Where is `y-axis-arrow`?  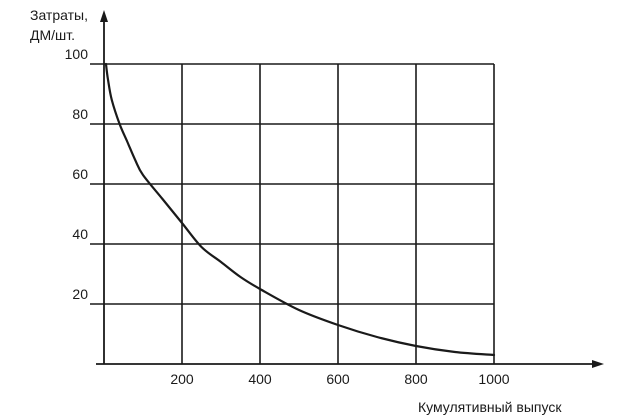
y-axis-arrow is located at coordinates (104, 16).